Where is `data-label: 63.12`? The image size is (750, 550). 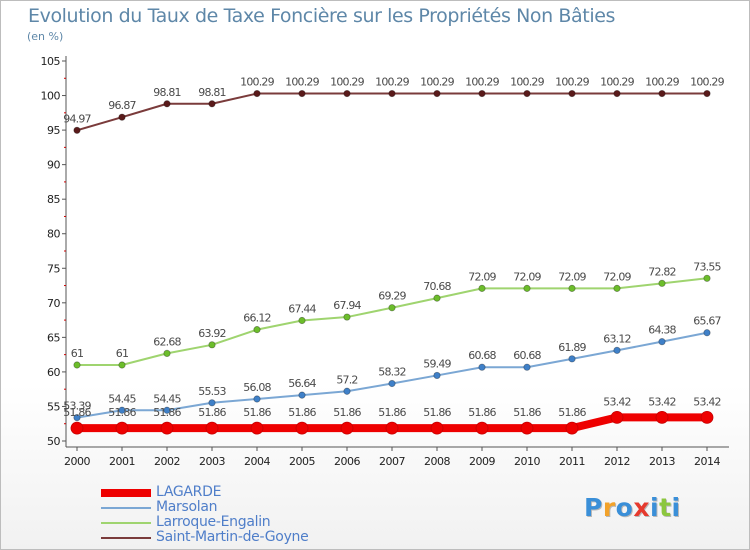 data-label: 63.12 is located at coordinates (617, 338).